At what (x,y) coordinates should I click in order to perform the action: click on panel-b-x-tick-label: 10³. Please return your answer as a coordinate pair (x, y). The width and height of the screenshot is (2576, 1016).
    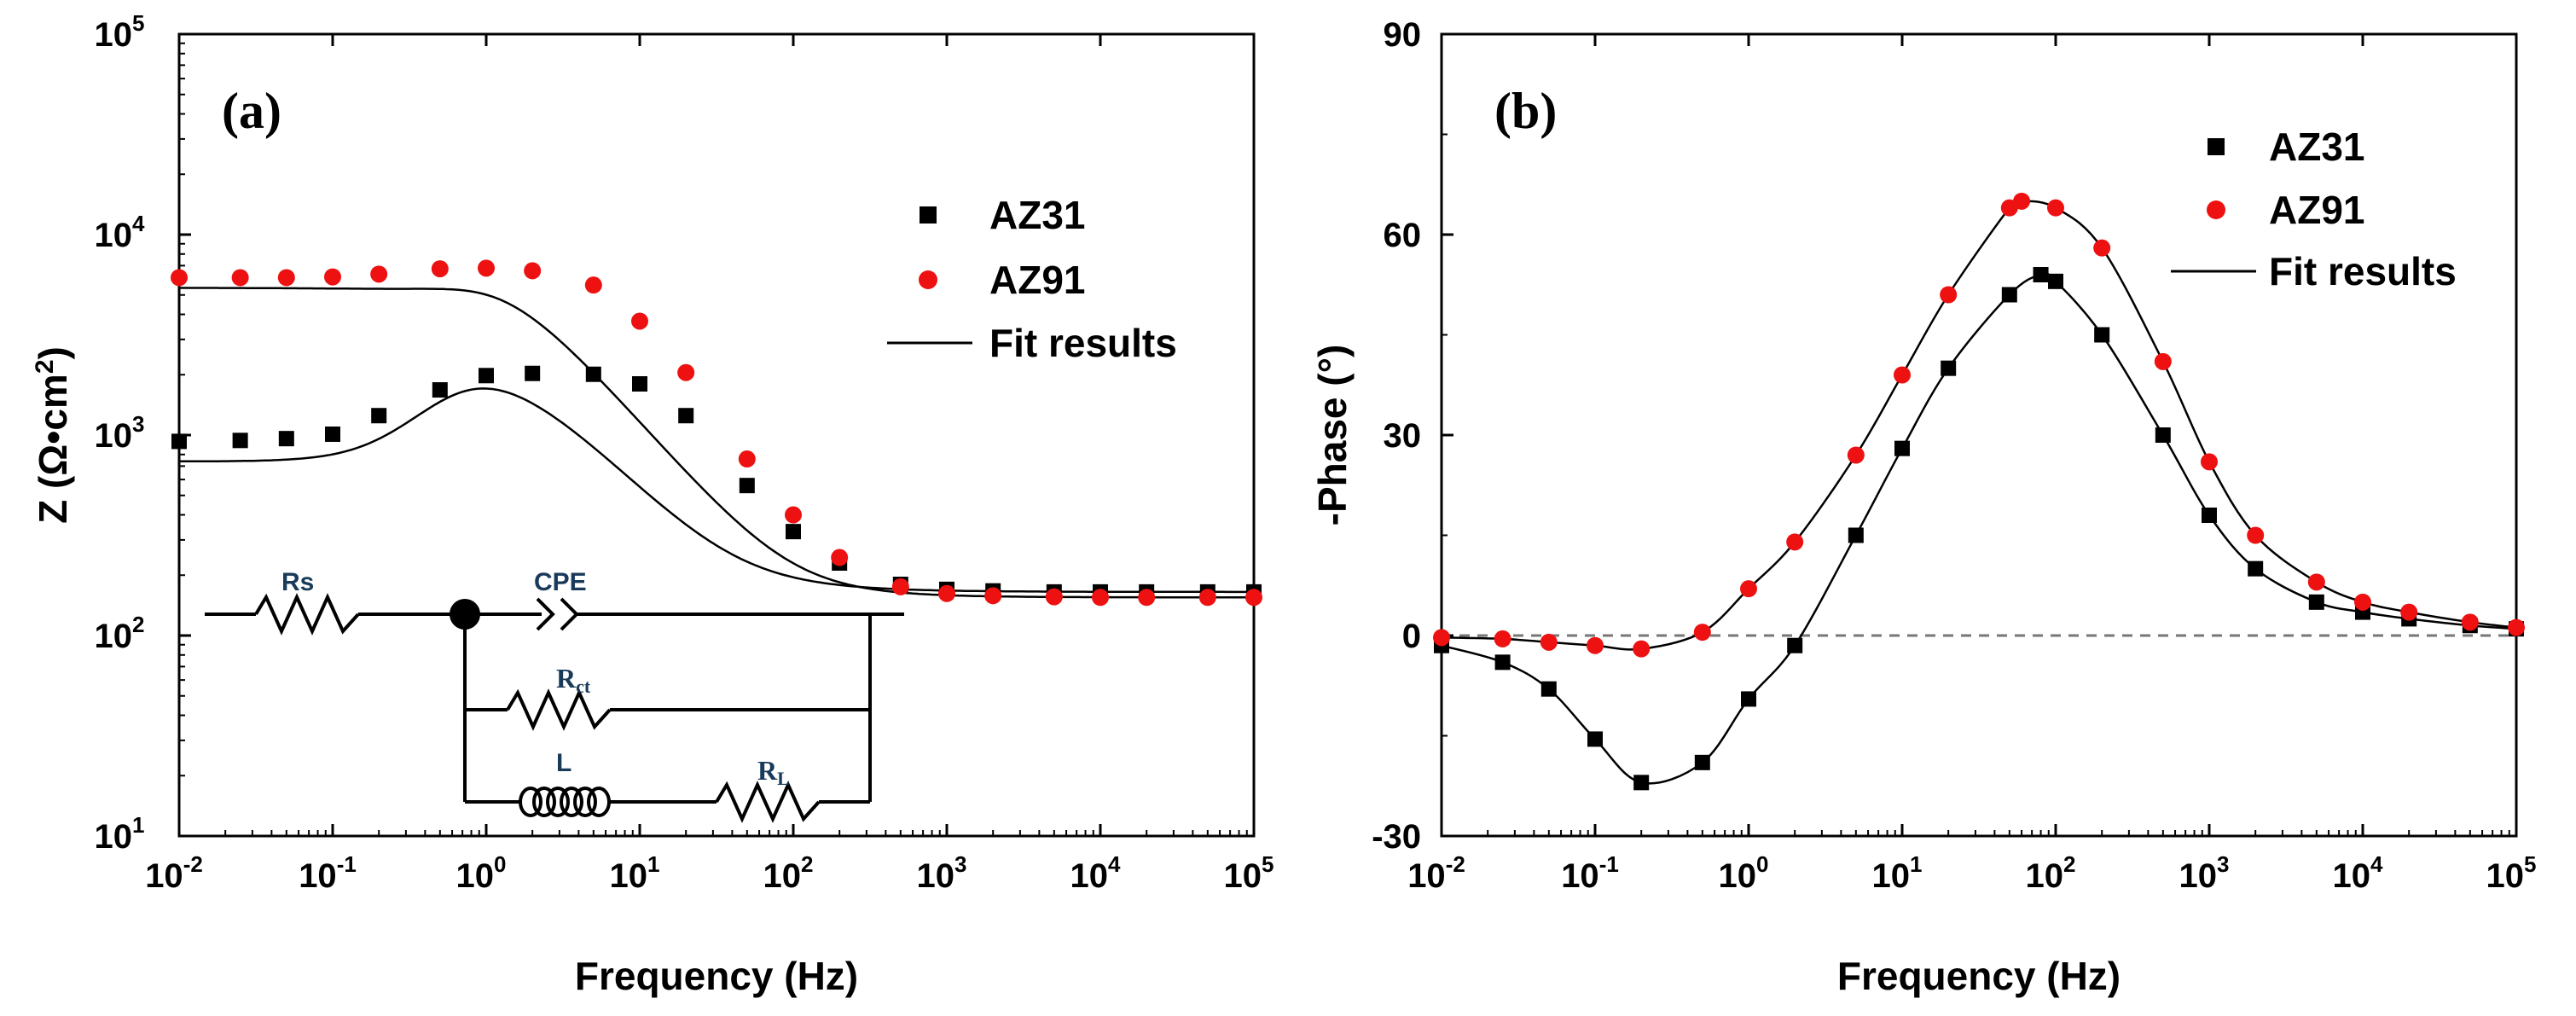
    Looking at the image, I should click on (2204, 873).